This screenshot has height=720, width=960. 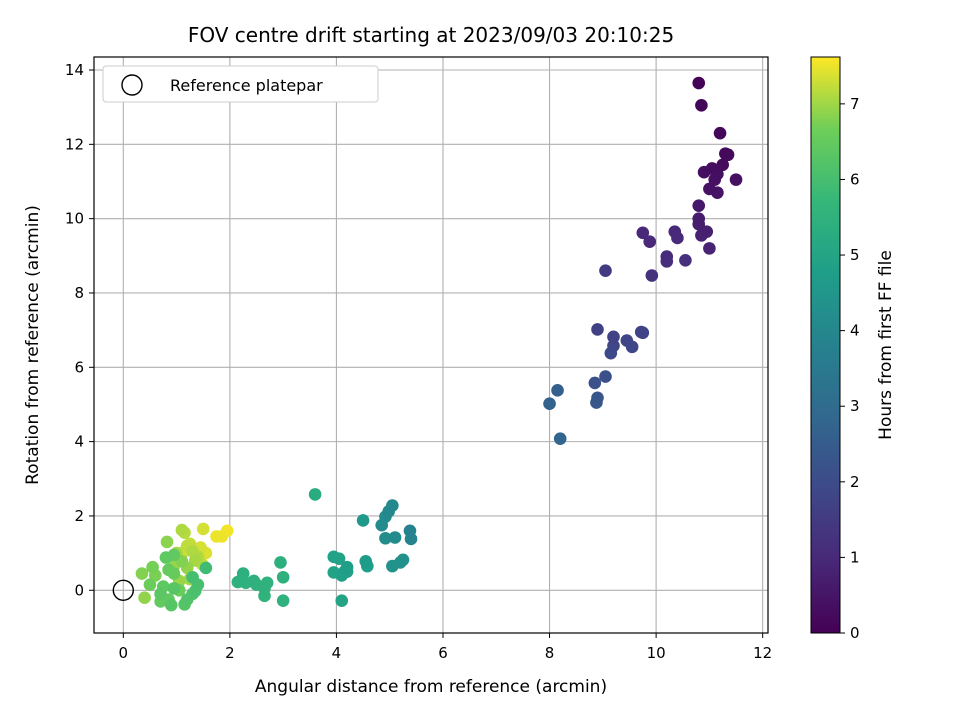 I want to click on reference-platepar-marker, so click(x=123, y=590).